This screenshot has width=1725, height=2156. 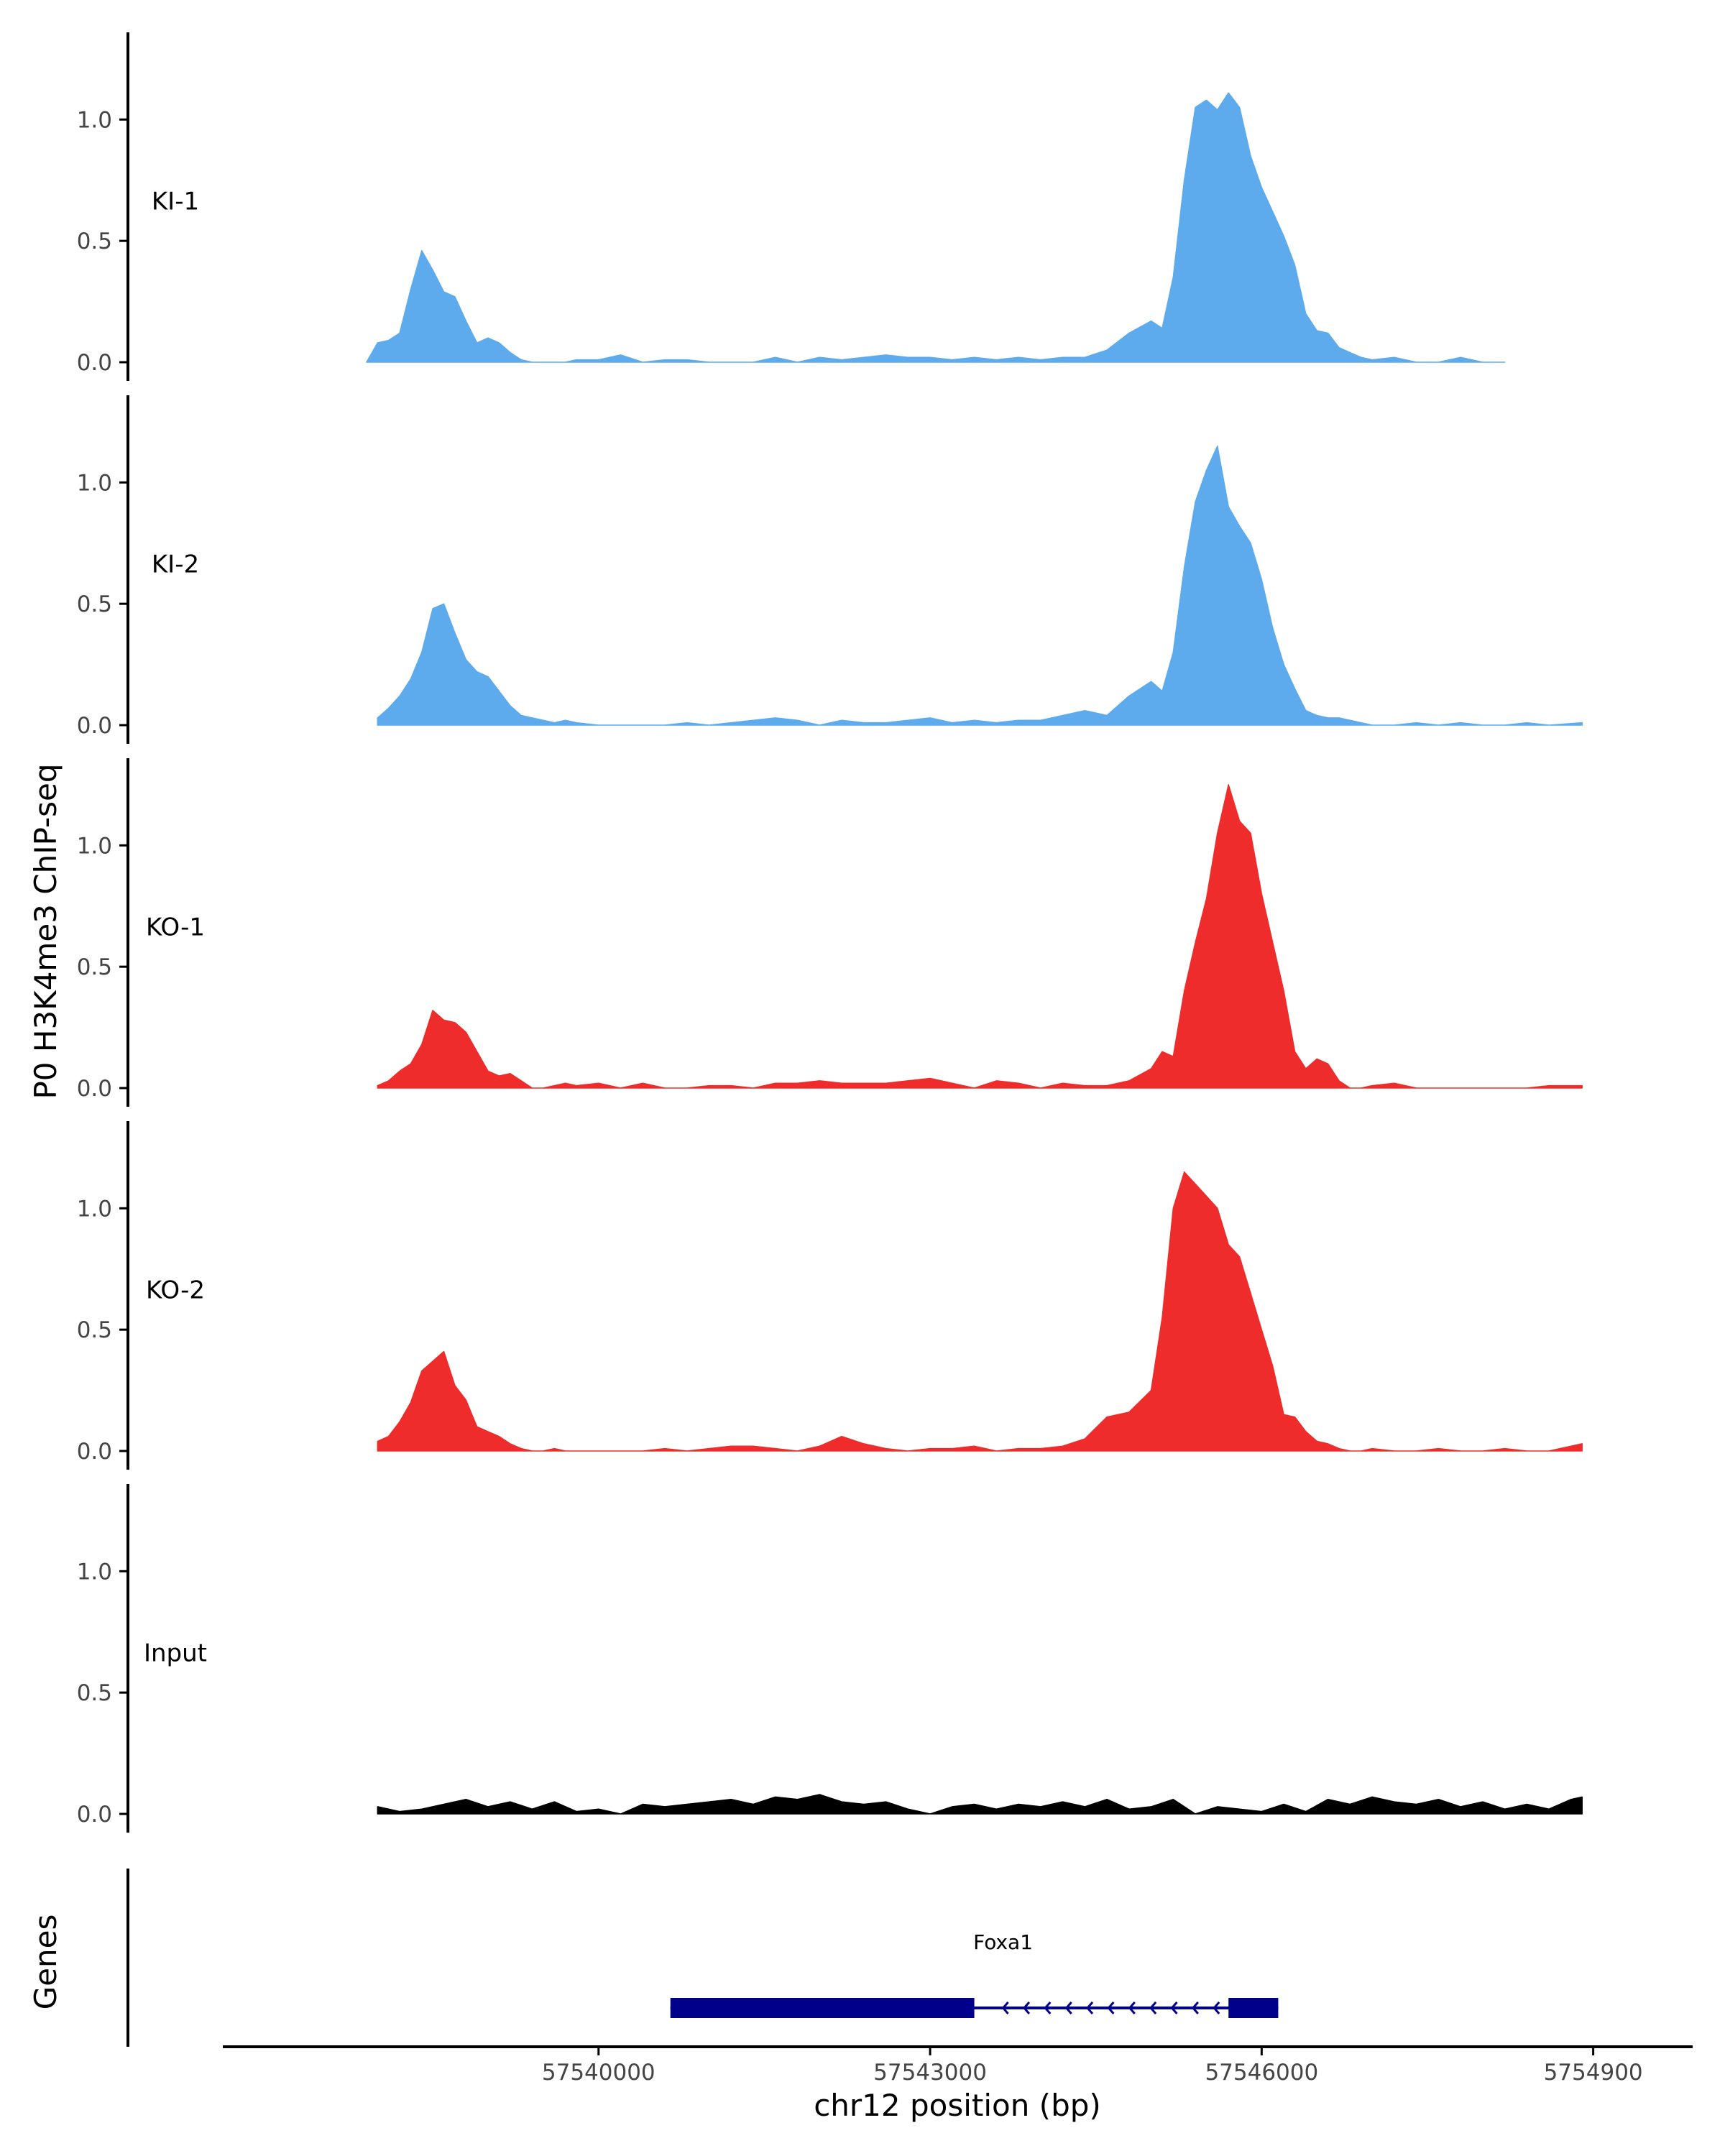 What do you see at coordinates (175, 1290) in the screenshot?
I see `track-label: KO-2` at bounding box center [175, 1290].